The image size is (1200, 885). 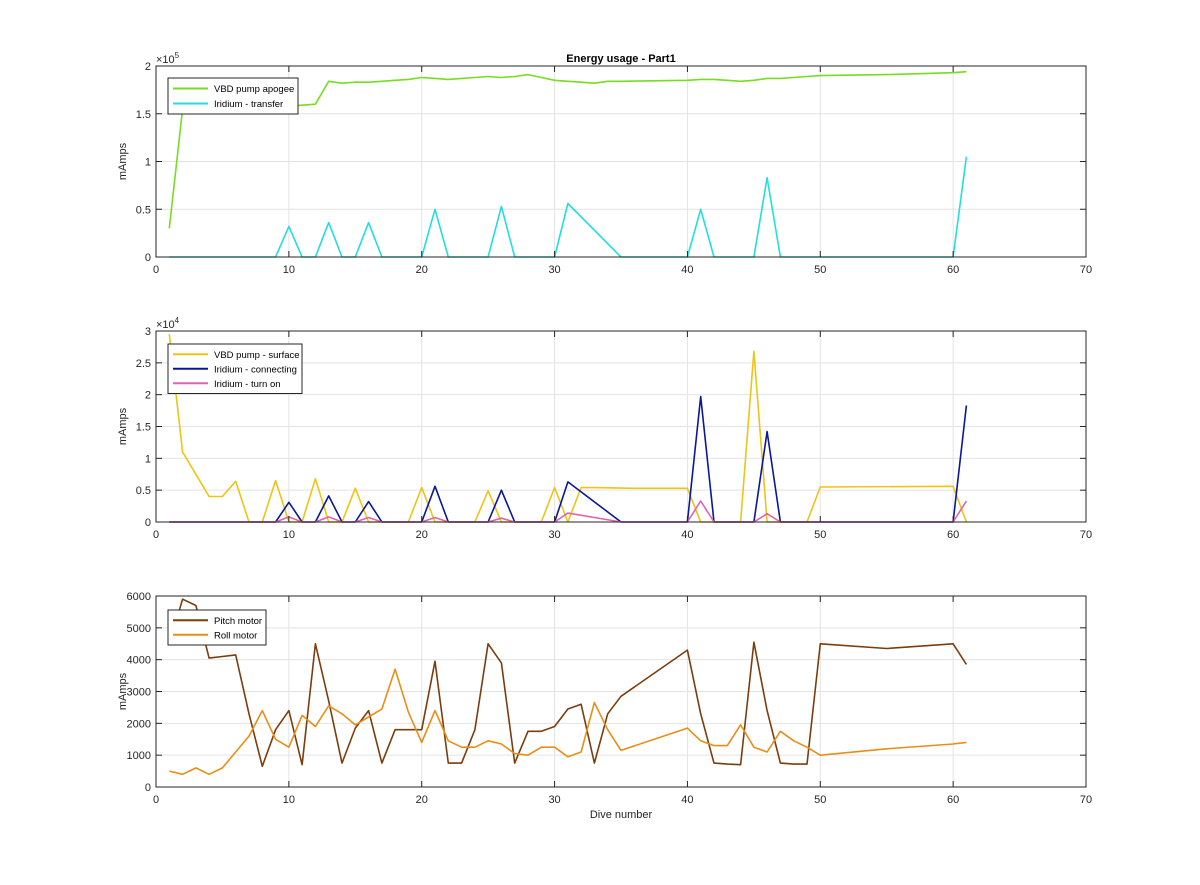 I want to click on y-tick-label: 3000, so click(x=139, y=693).